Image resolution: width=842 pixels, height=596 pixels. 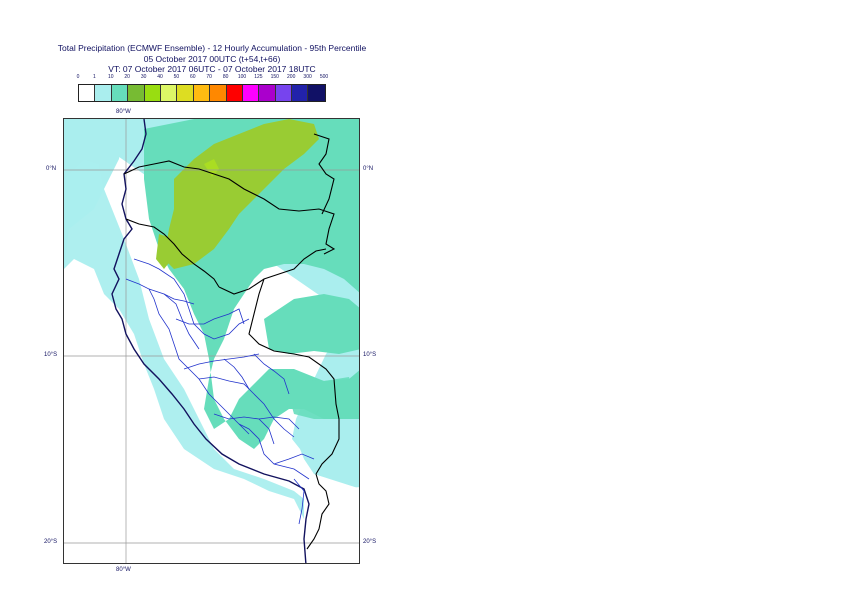 I want to click on legend-labels: 0 1 10 20 30 40 50 60 70 80 100 125 150 200 300 500, so click(x=215, y=79).